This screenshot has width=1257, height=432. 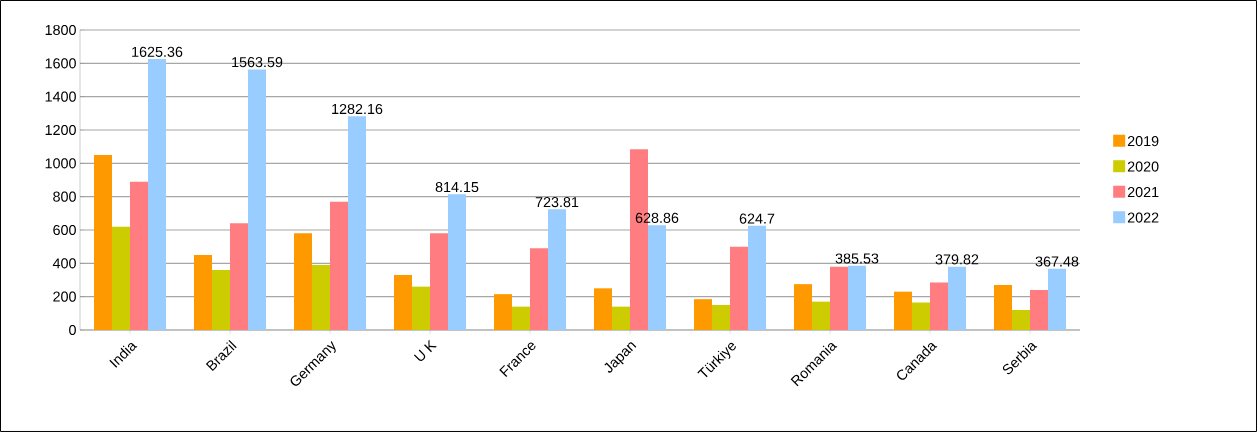 I want to click on data-label: 1282.16, so click(x=357, y=109).